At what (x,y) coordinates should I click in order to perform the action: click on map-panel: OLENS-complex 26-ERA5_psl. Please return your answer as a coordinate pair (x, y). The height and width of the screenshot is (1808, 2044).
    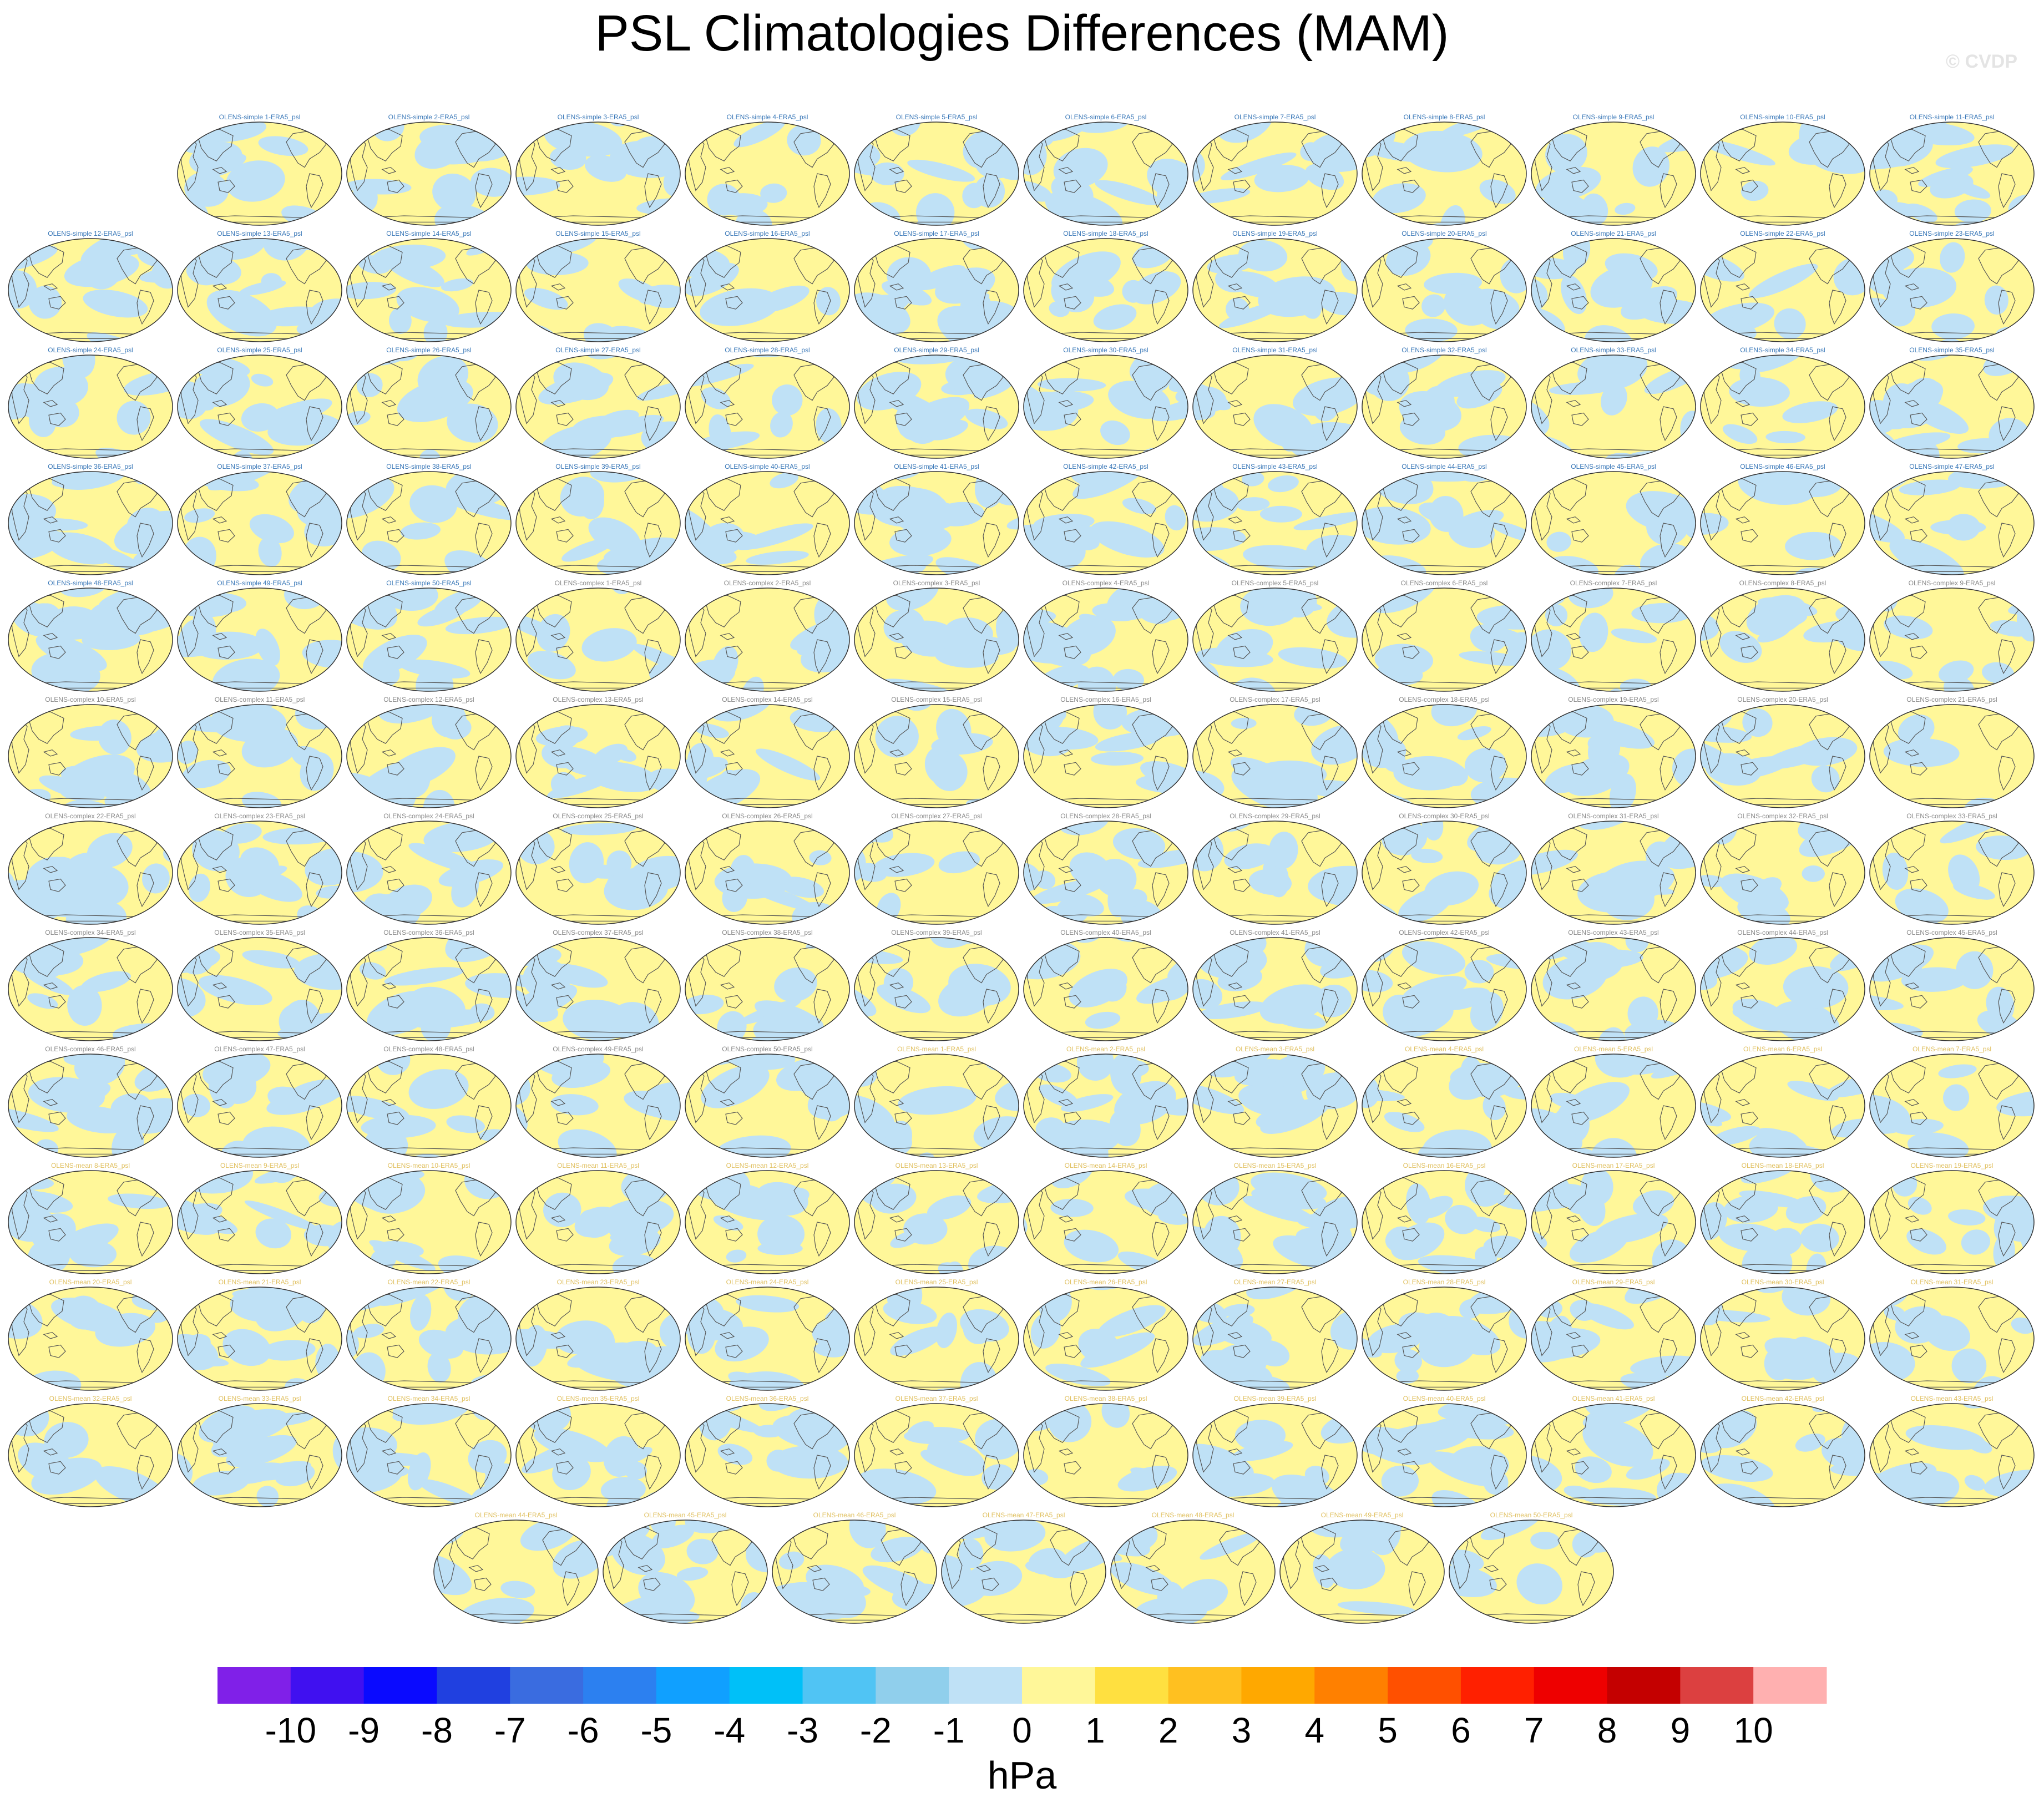
    Looking at the image, I should click on (768, 868).